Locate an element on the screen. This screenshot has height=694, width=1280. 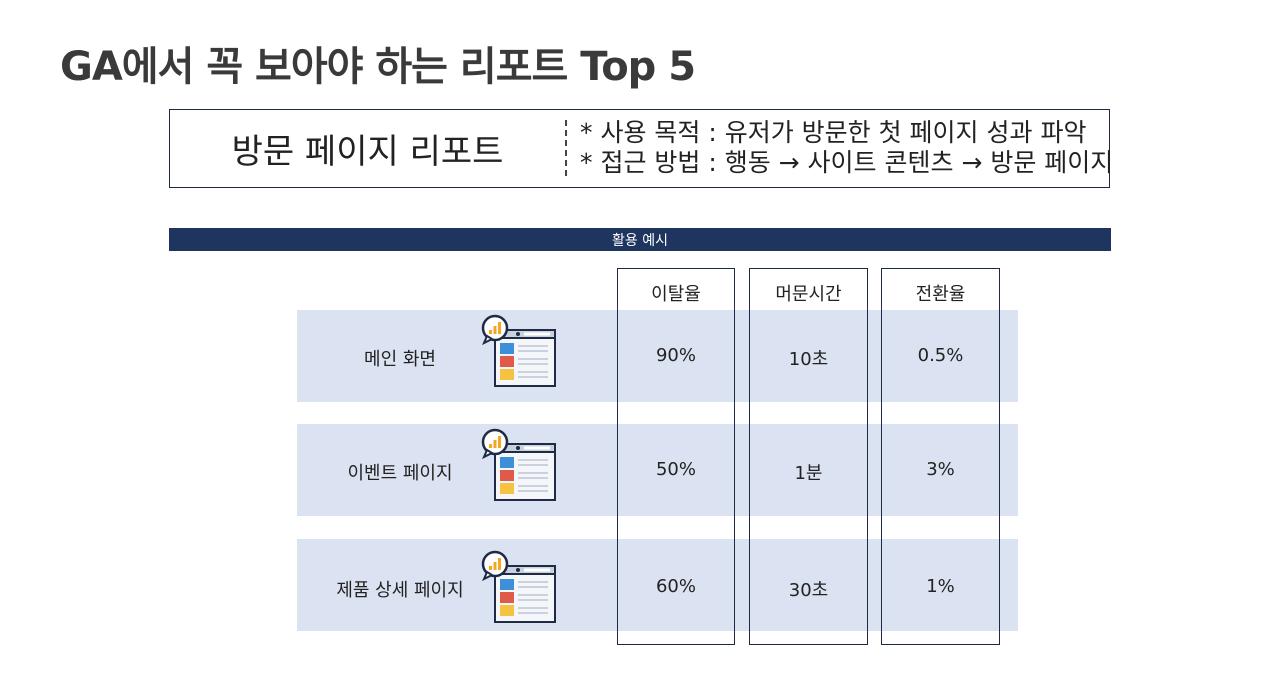
section-label: 활용 예시 is located at coordinates (640, 240).